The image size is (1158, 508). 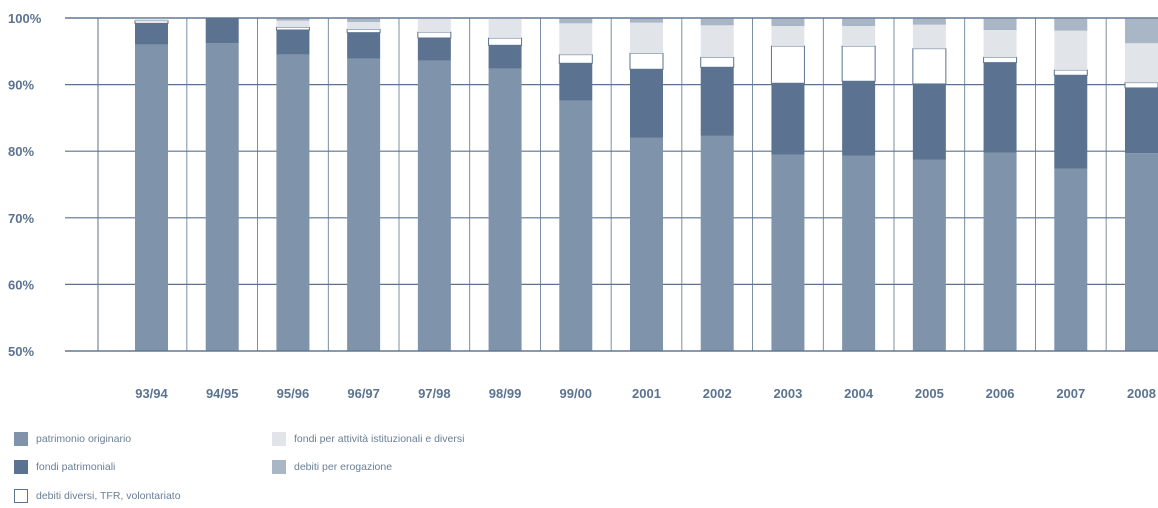 What do you see at coordinates (151, 34) in the screenshot?
I see `bar-segment-93-94-s1` at bounding box center [151, 34].